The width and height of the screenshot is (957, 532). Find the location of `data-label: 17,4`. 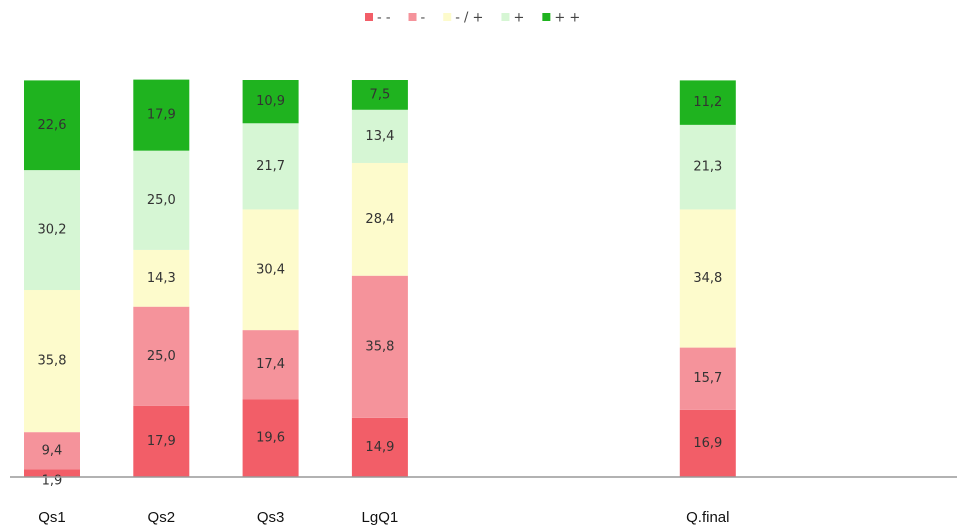

data-label: 17,4 is located at coordinates (270, 364).